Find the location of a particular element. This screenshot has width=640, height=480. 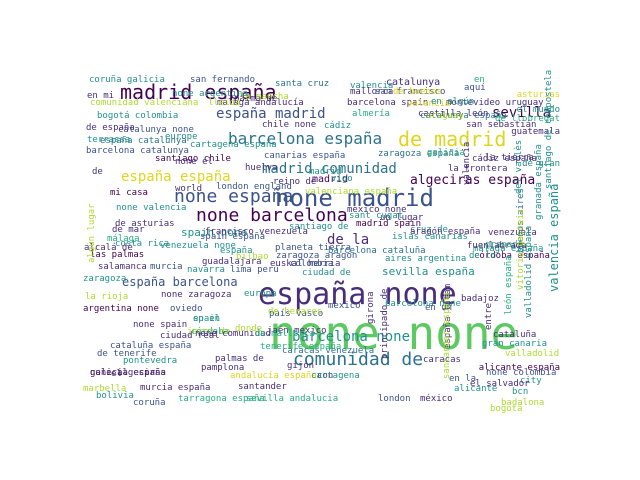

word: cádiz españa is located at coordinates (505, 159).